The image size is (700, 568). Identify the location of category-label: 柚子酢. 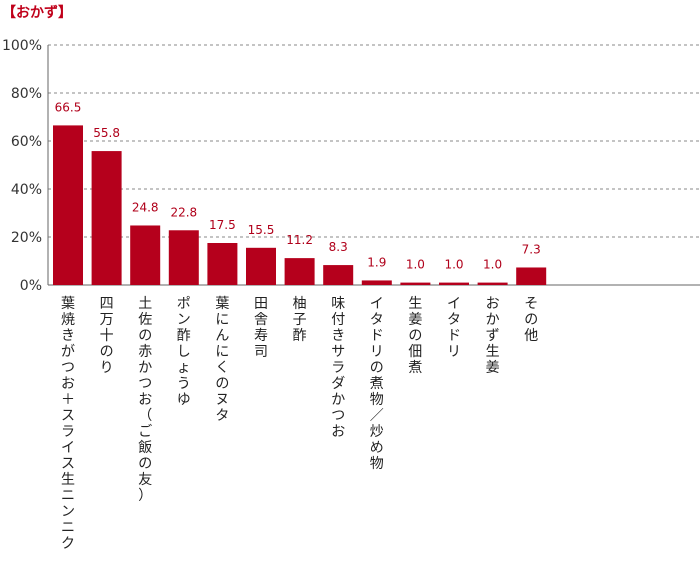
(300, 320).